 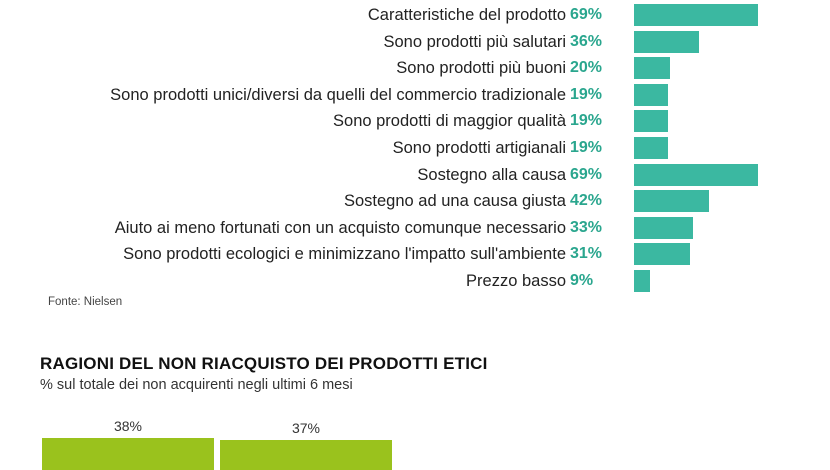 I want to click on bar-value-label: 33%, so click(x=586, y=227).